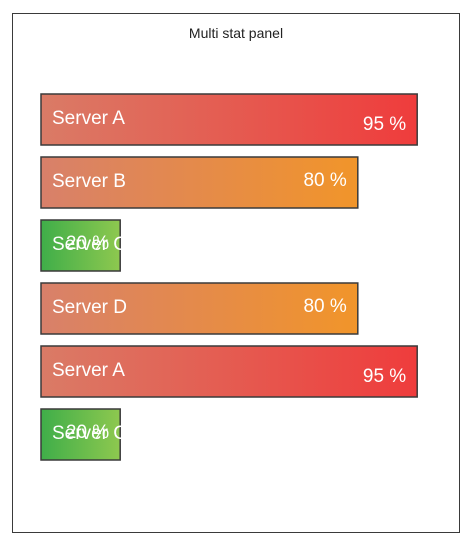  I want to click on bar-row: Server B 80 %, so click(199, 182).